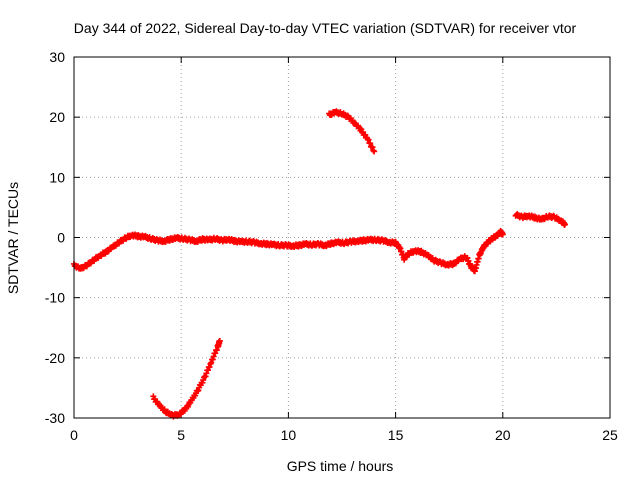 The height and width of the screenshot is (480, 640). I want to click on y-tick-labels: -30 -20 -10 0 10 20 30, so click(55, 237).